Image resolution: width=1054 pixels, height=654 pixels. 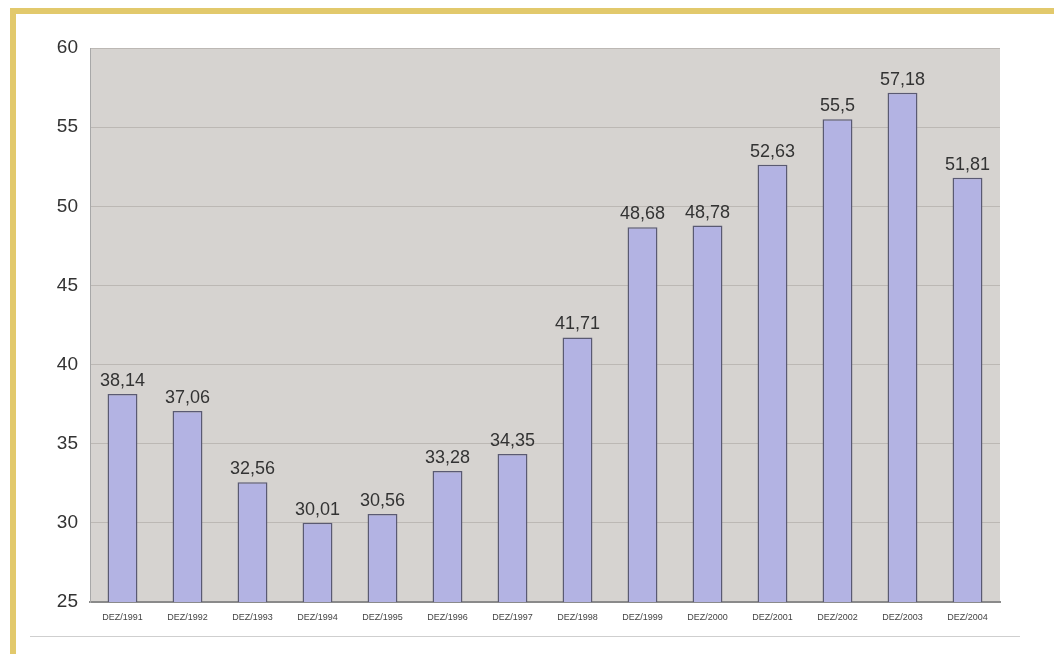 What do you see at coordinates (67, 363) in the screenshot?
I see `y-tick-label: 40` at bounding box center [67, 363].